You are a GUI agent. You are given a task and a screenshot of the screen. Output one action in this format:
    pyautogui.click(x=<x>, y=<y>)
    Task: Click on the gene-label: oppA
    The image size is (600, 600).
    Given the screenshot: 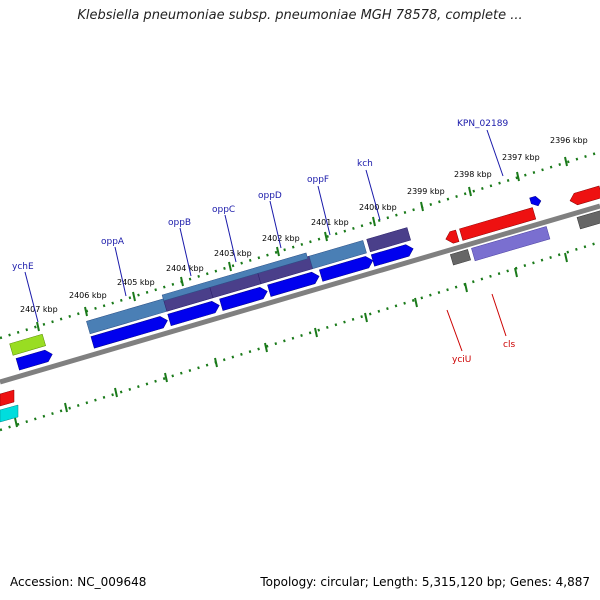 What is the action you would take?
    pyautogui.click(x=113, y=242)
    